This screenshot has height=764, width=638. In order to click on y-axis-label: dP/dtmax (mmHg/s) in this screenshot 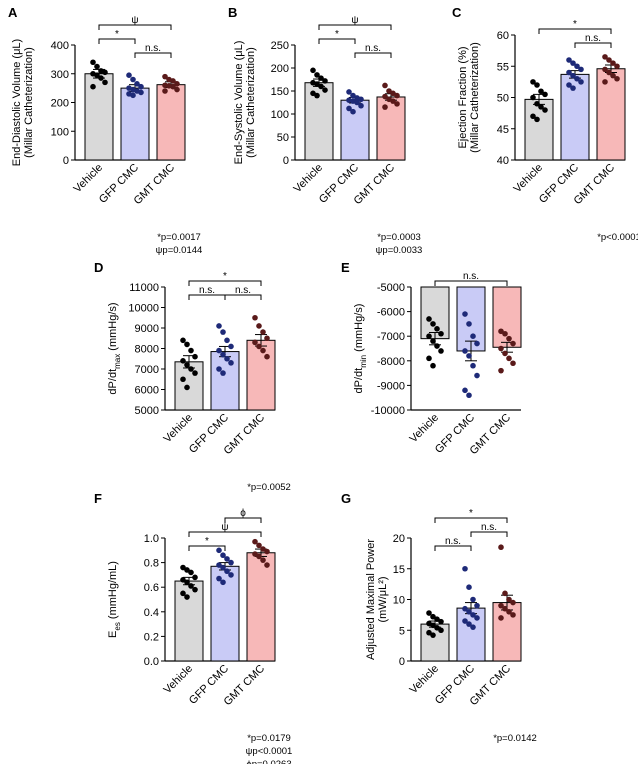, I will do `click(114, 348)`.